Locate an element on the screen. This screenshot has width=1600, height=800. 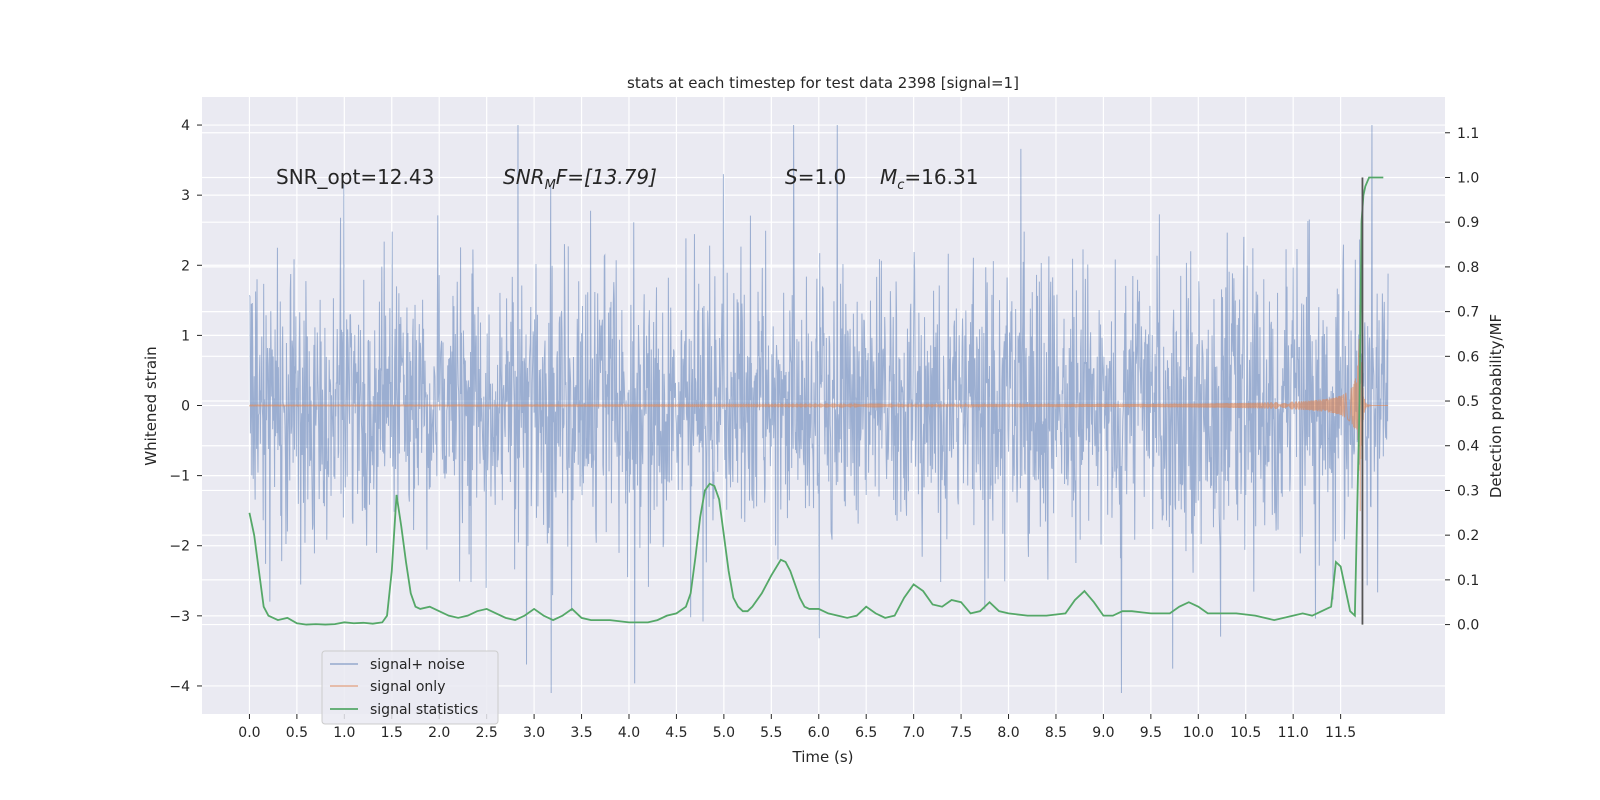
legend-label-signal-noise: signal+ noise is located at coordinates (417, 665).